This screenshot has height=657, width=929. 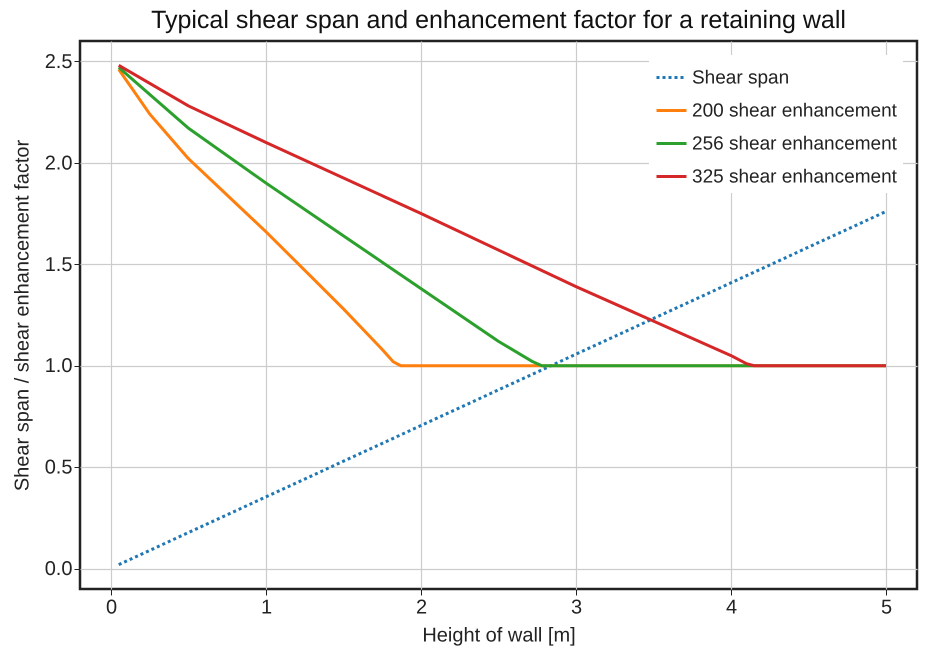 What do you see at coordinates (795, 111) in the screenshot?
I see `legend-label: 200 shear enhancement` at bounding box center [795, 111].